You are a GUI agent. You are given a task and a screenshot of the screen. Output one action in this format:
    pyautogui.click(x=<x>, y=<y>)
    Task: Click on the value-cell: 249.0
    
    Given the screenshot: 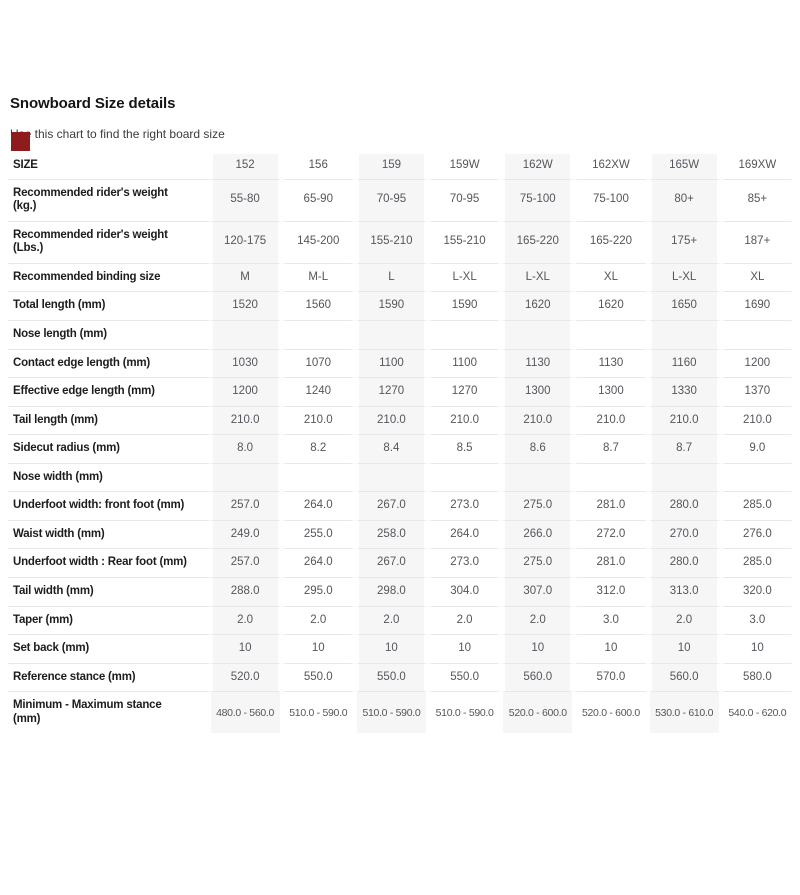 What is the action you would take?
    pyautogui.click(x=245, y=535)
    